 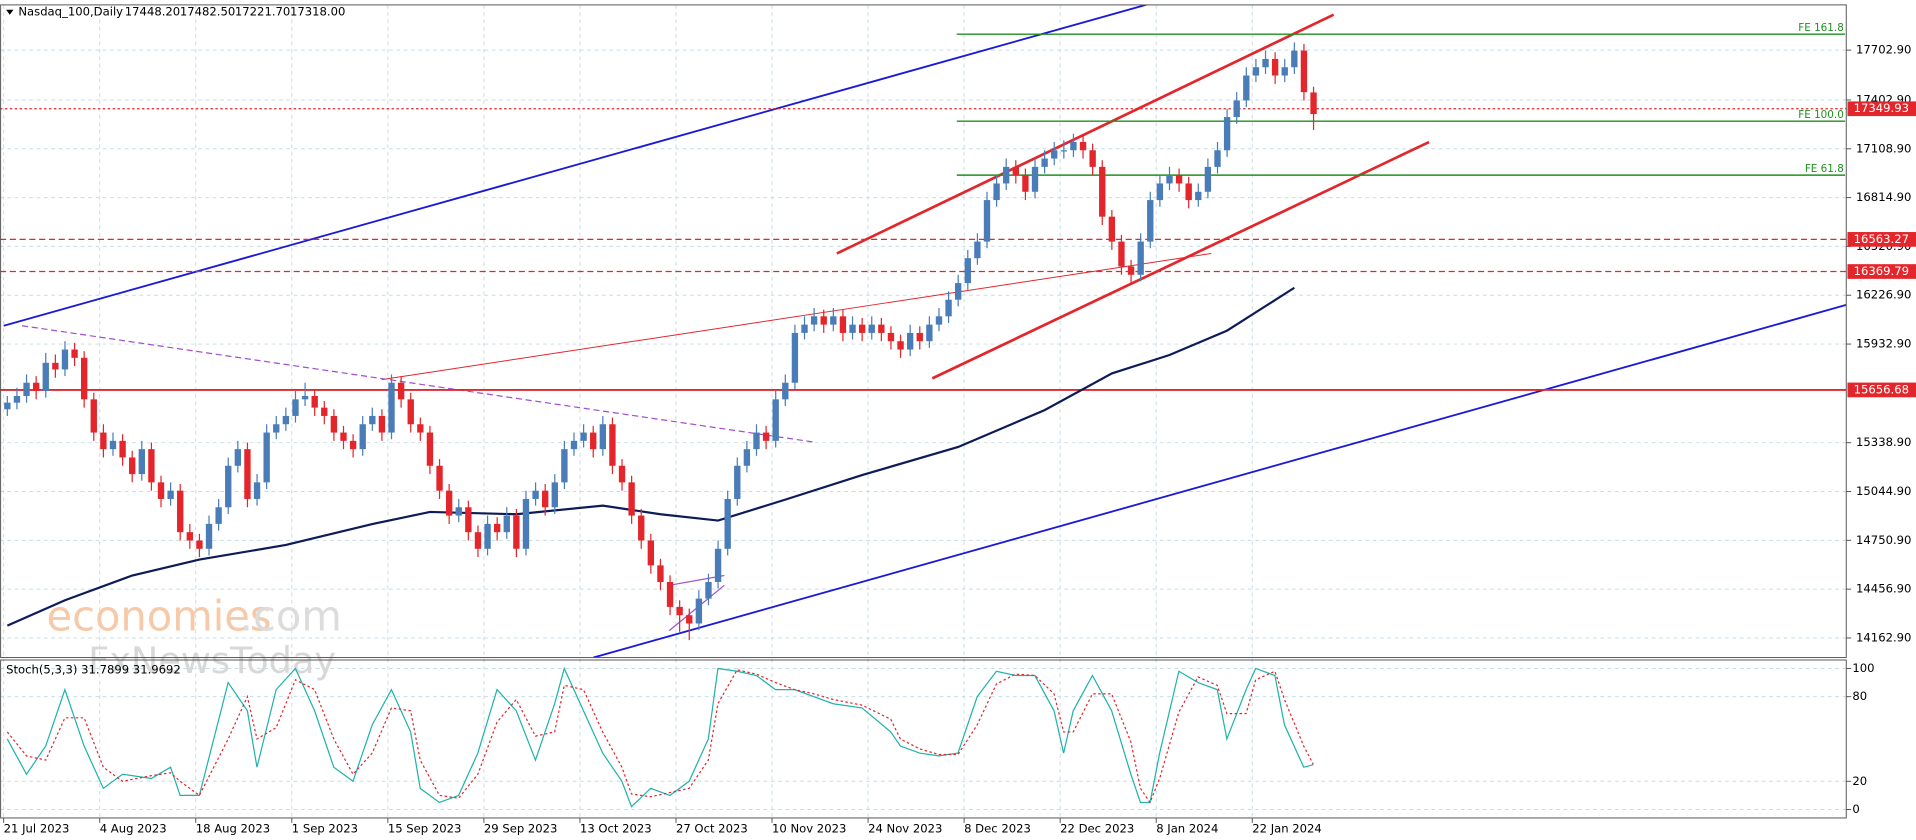 What do you see at coordinates (1883, 295) in the screenshot?
I see `y-tick-label: 16226.90` at bounding box center [1883, 295].